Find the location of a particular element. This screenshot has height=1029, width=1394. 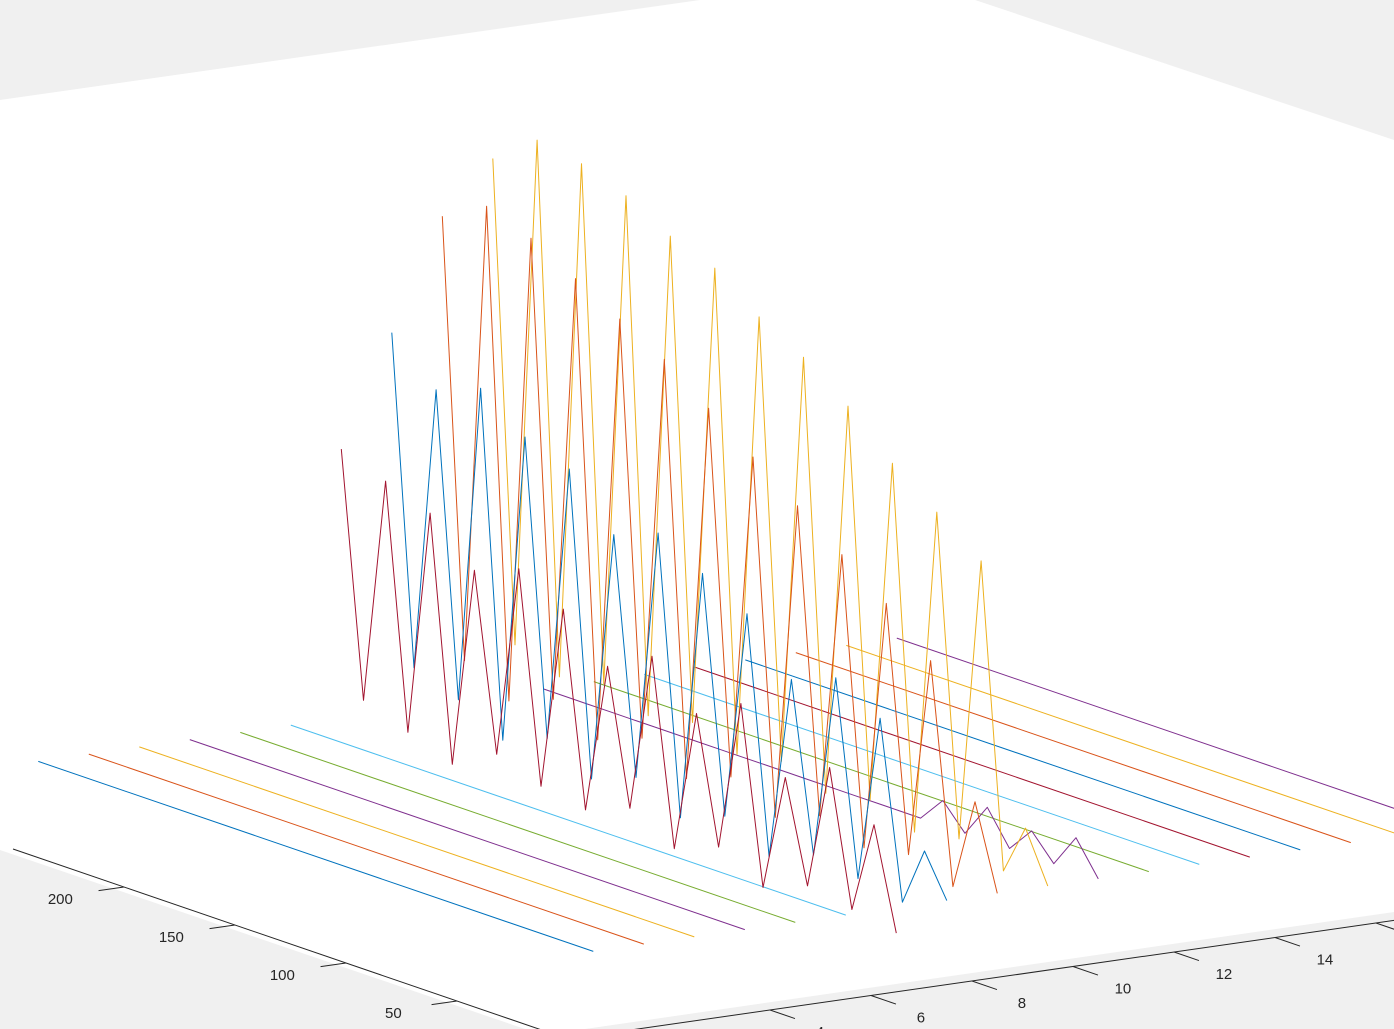

y-tick-label: 50 is located at coordinates (393, 1013).